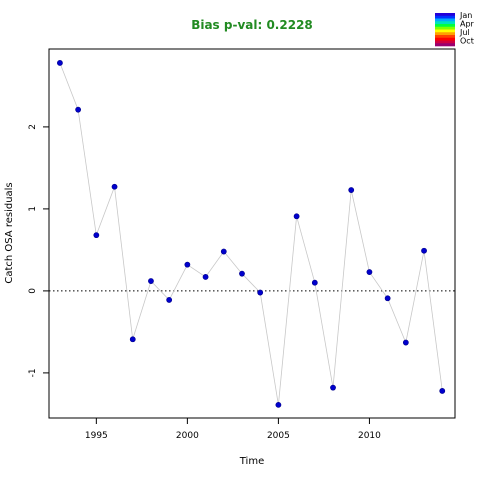  What do you see at coordinates (467, 41) in the screenshot?
I see `legend-label: Oct` at bounding box center [467, 41].